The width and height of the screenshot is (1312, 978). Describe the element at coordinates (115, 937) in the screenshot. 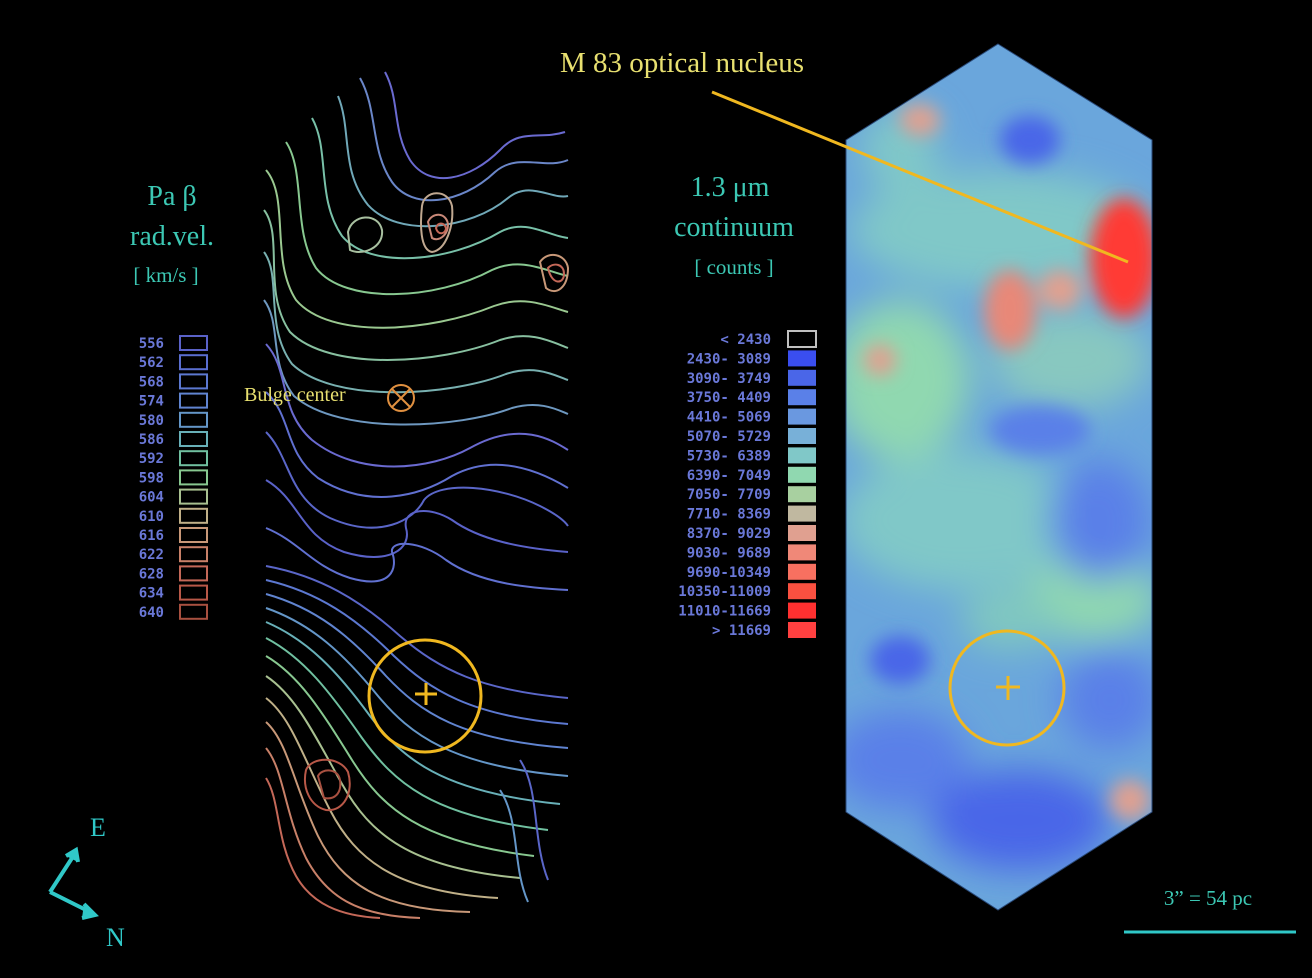

I see `compass-north-label: N` at that location.